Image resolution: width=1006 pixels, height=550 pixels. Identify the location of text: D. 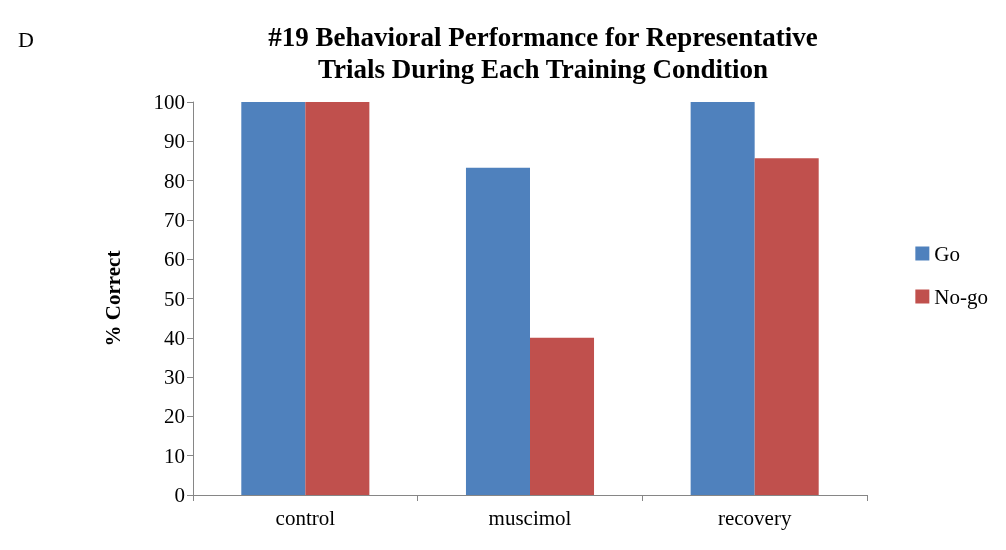
(26, 39).